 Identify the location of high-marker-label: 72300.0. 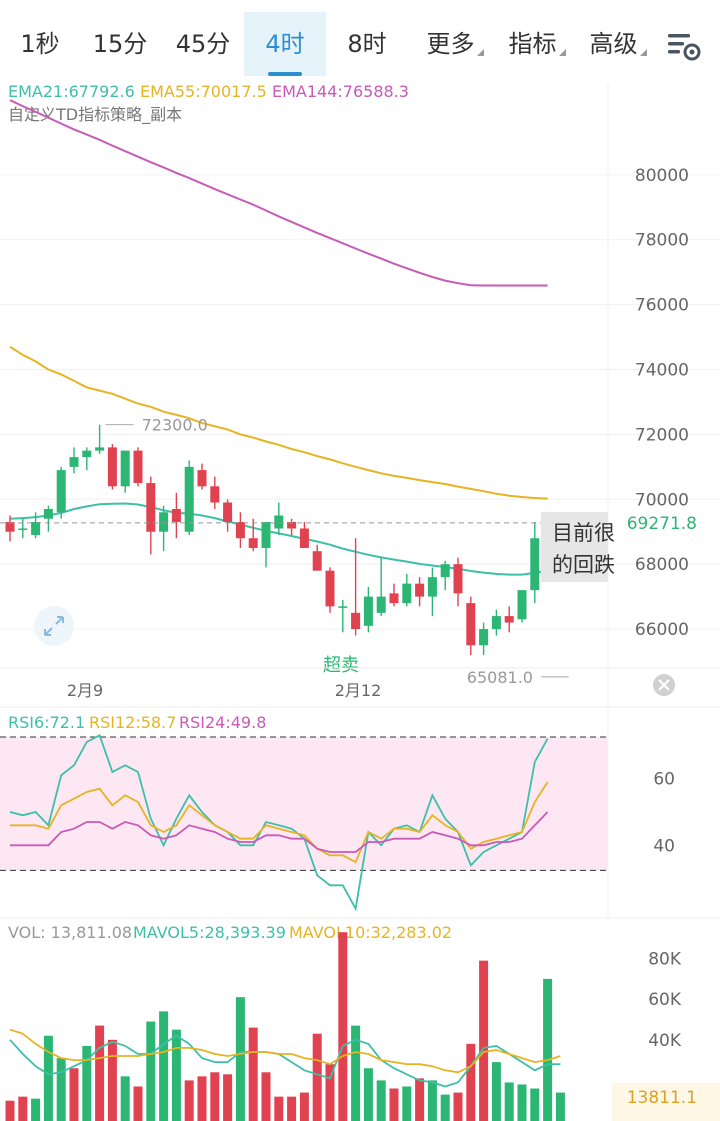
(175, 425).